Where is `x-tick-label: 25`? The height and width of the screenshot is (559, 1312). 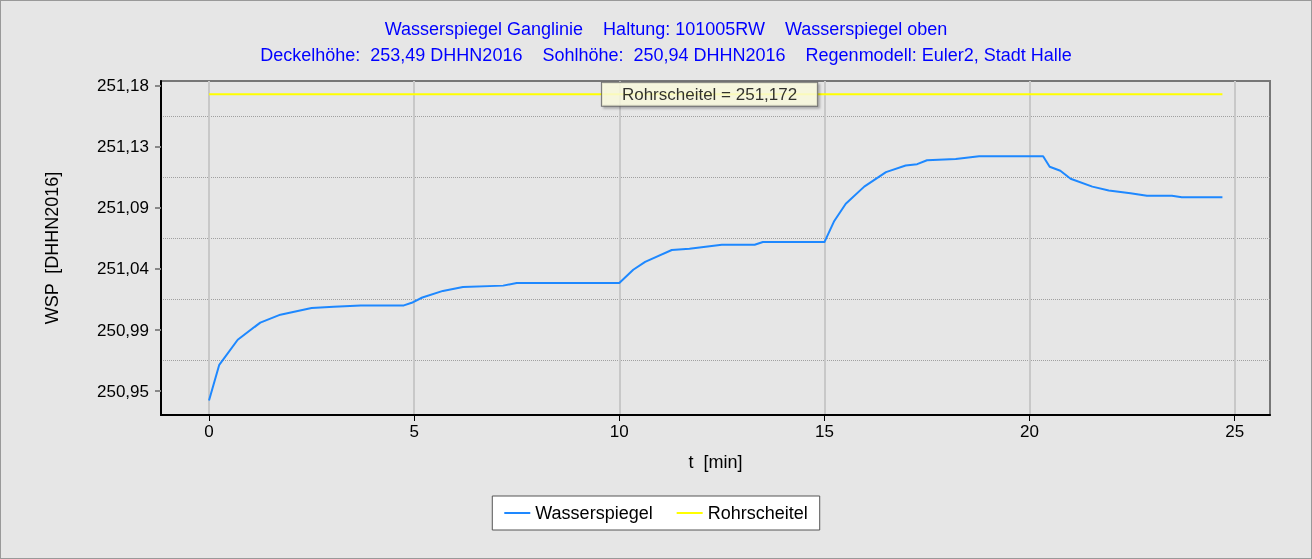 x-tick-label: 25 is located at coordinates (1235, 431).